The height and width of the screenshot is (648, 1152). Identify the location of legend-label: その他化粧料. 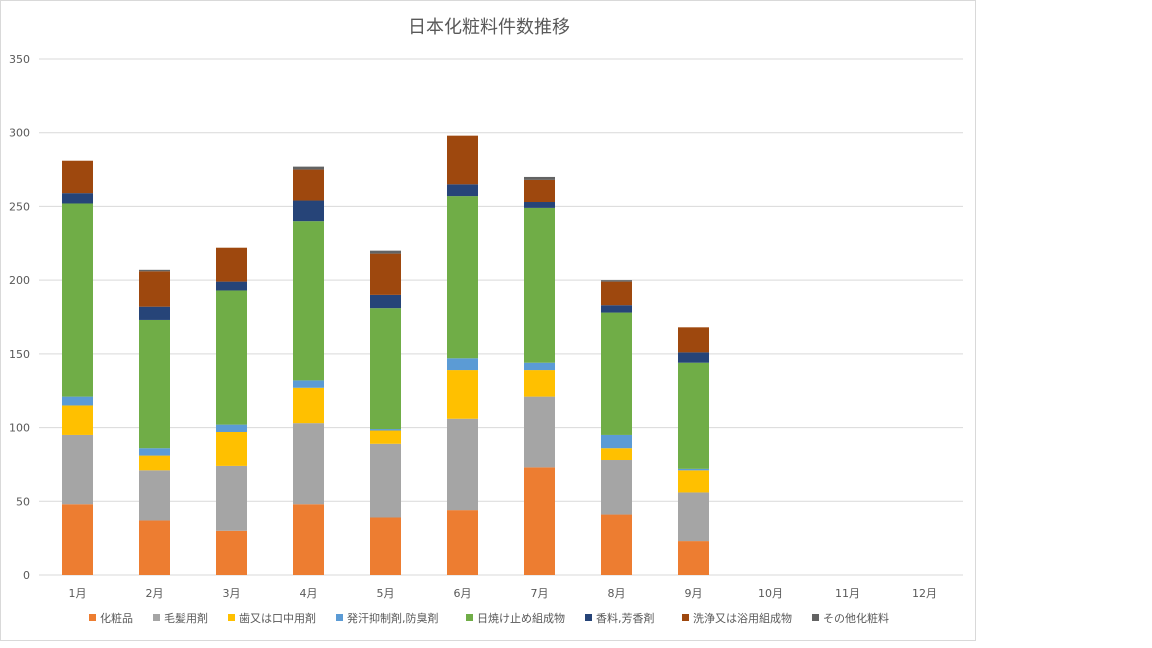
(856, 618).